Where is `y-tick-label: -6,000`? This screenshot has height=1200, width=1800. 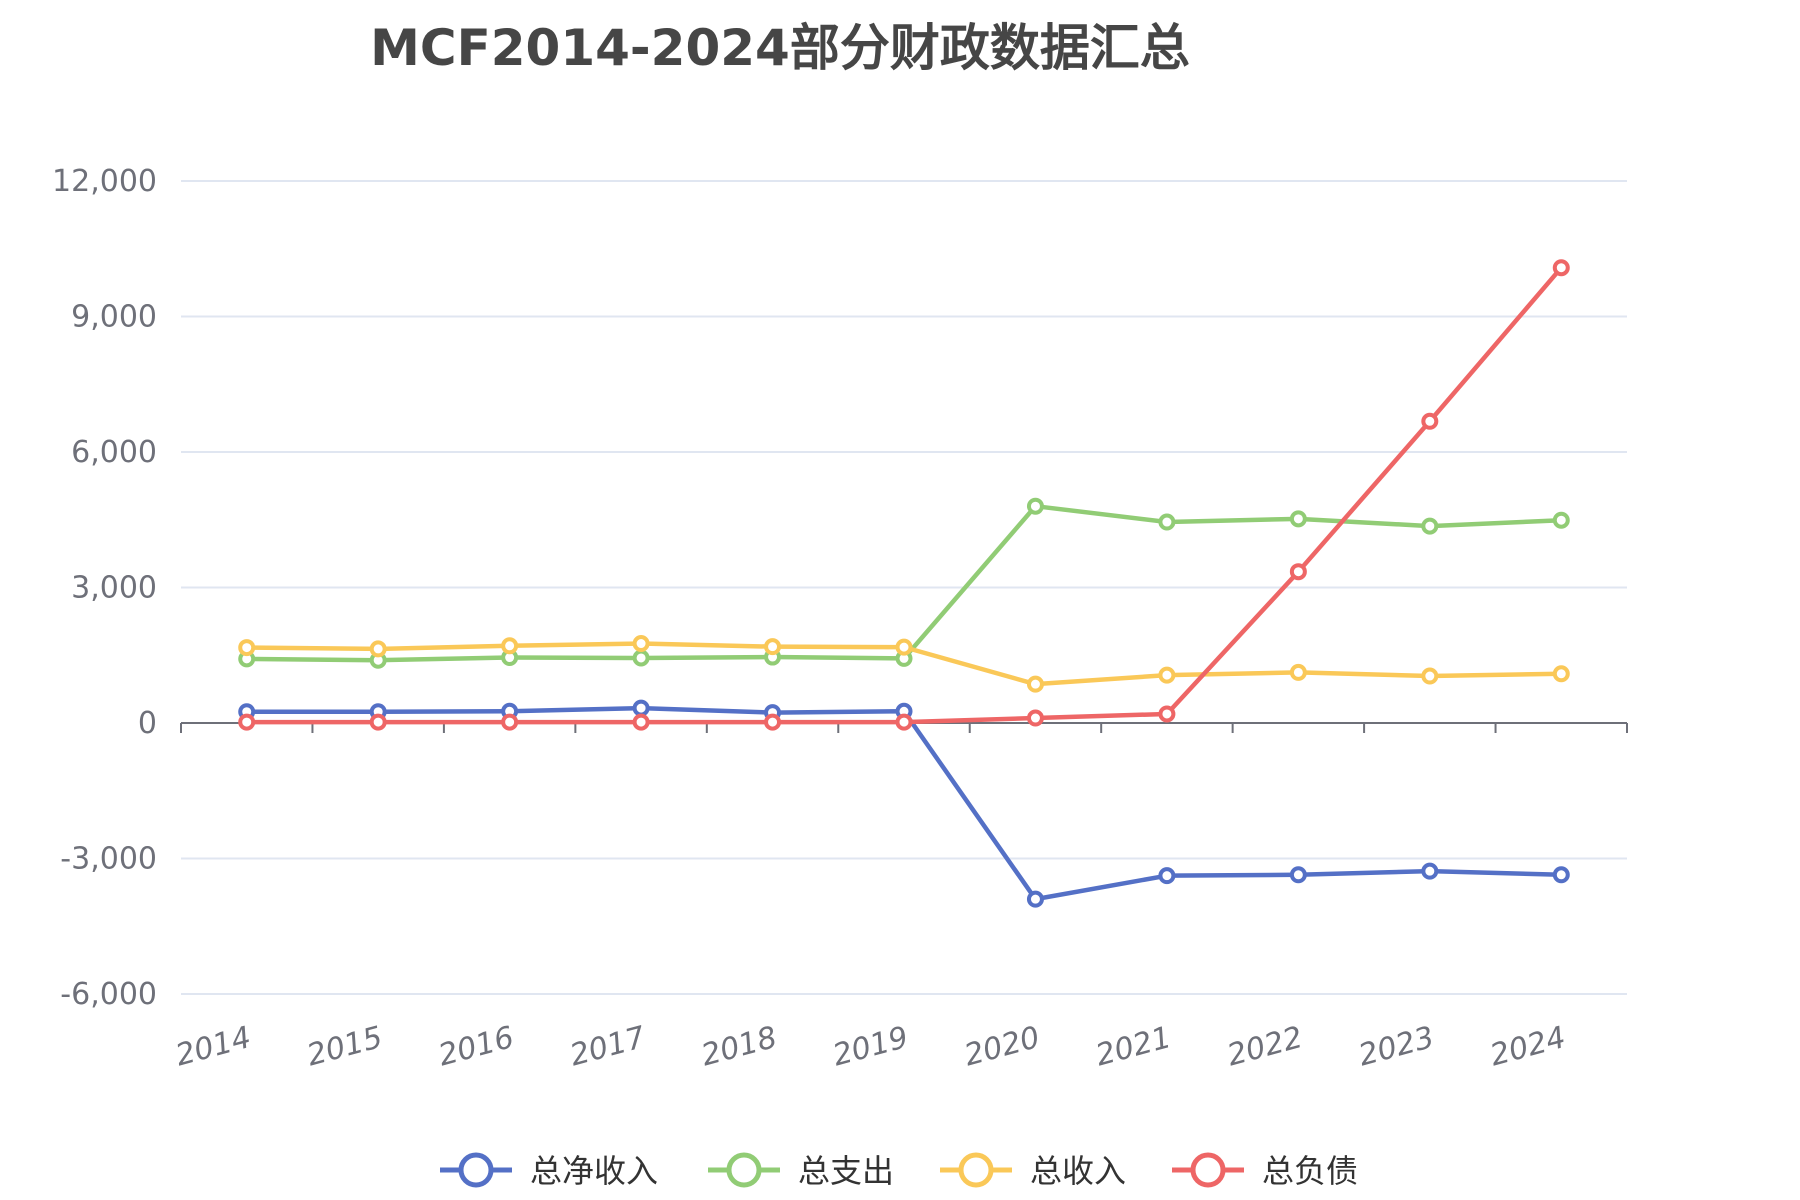
y-tick-label: -6,000 is located at coordinates (108, 994).